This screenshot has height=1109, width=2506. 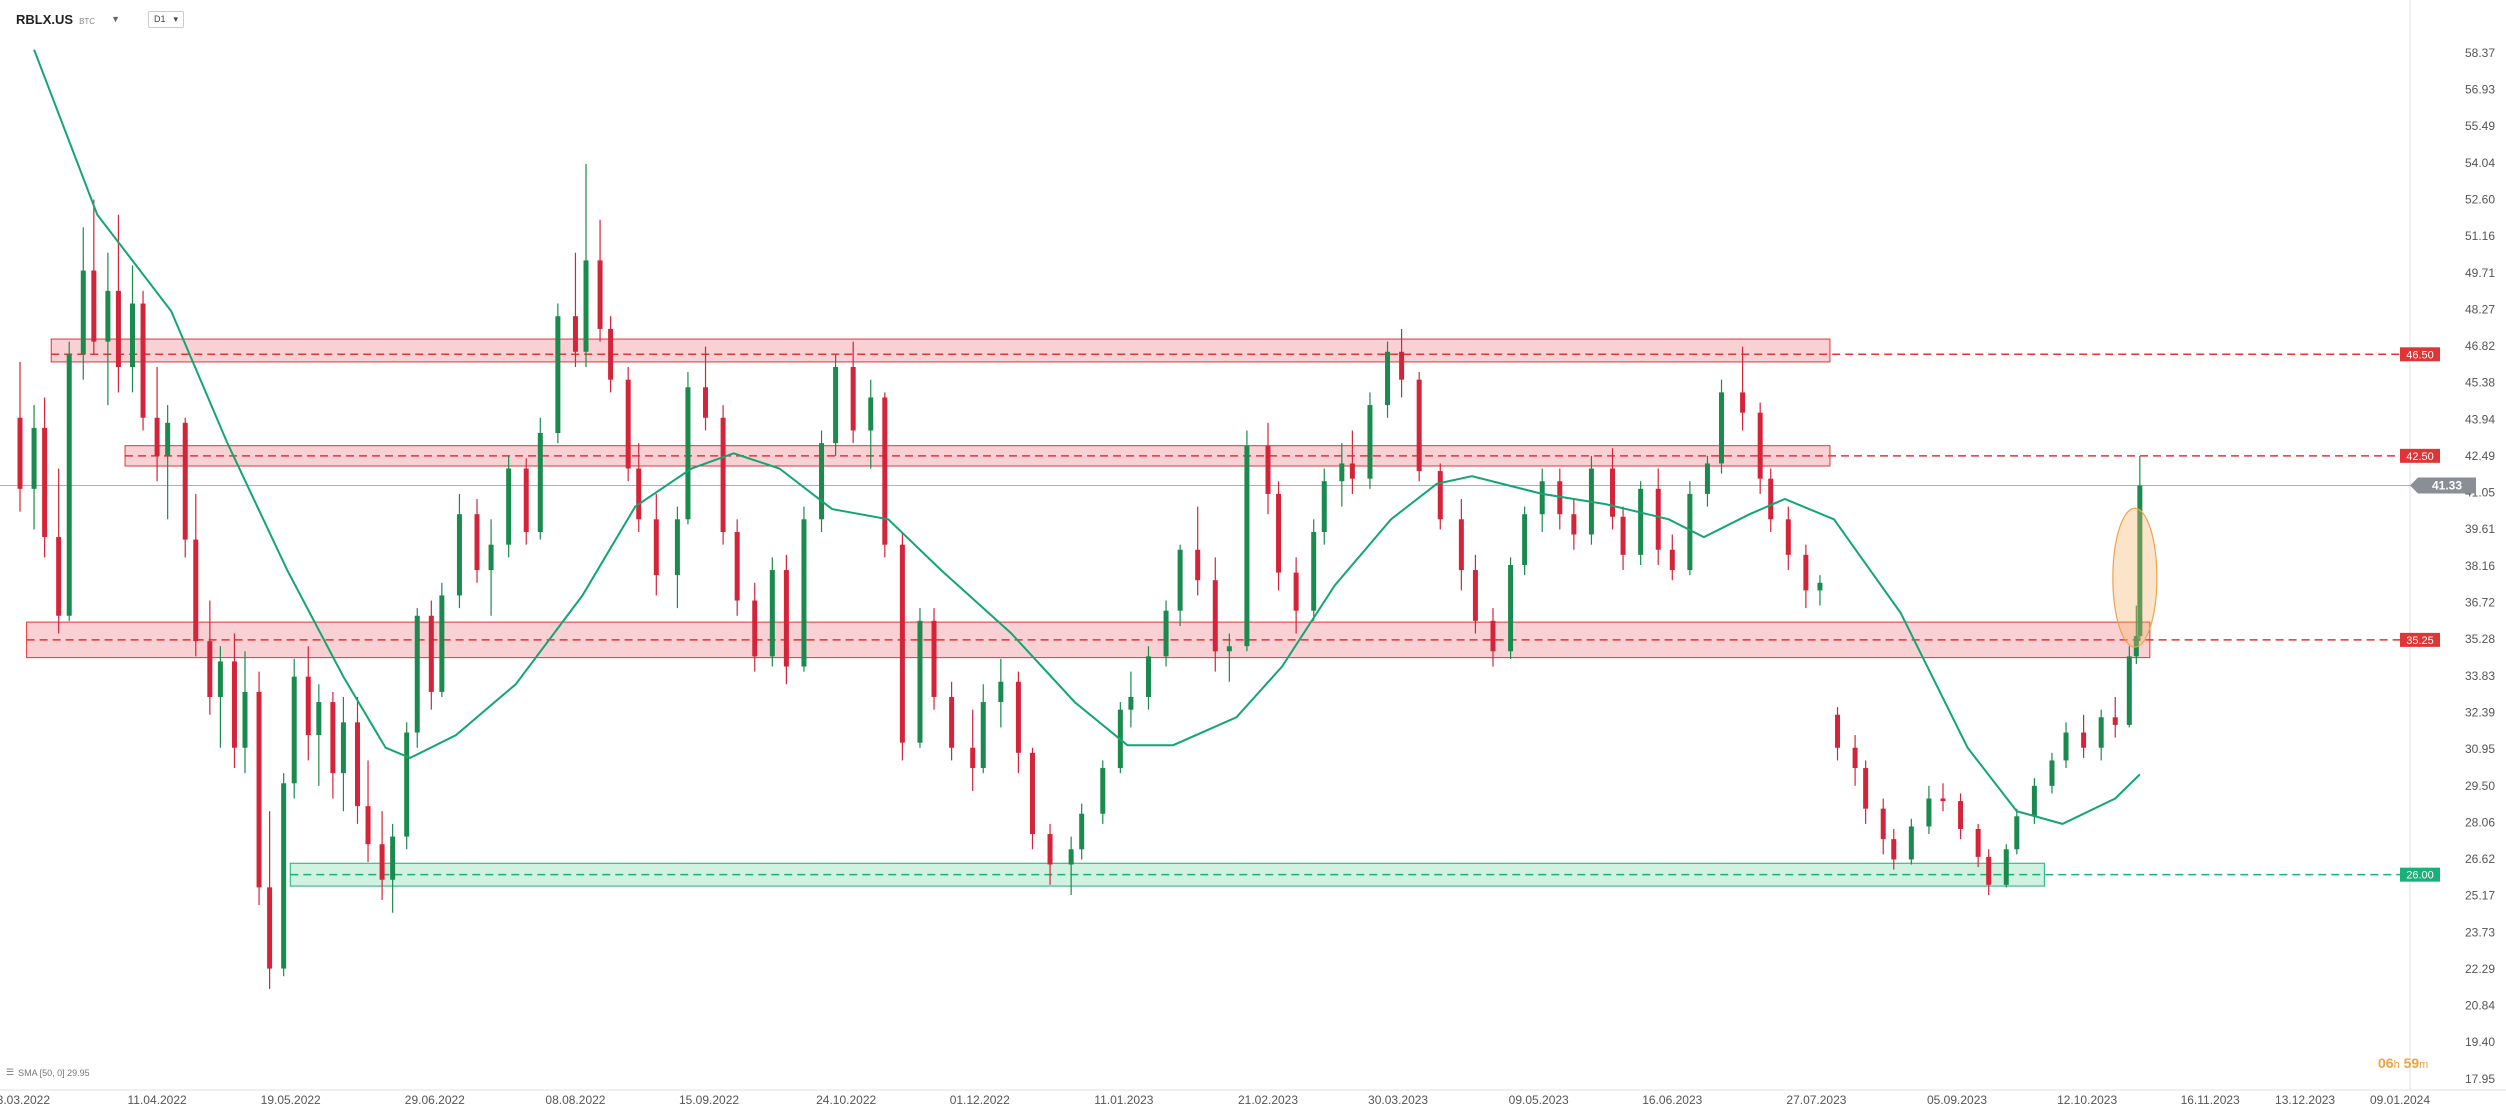 I want to click on timer-minutes: 59, so click(x=2411, y=1063).